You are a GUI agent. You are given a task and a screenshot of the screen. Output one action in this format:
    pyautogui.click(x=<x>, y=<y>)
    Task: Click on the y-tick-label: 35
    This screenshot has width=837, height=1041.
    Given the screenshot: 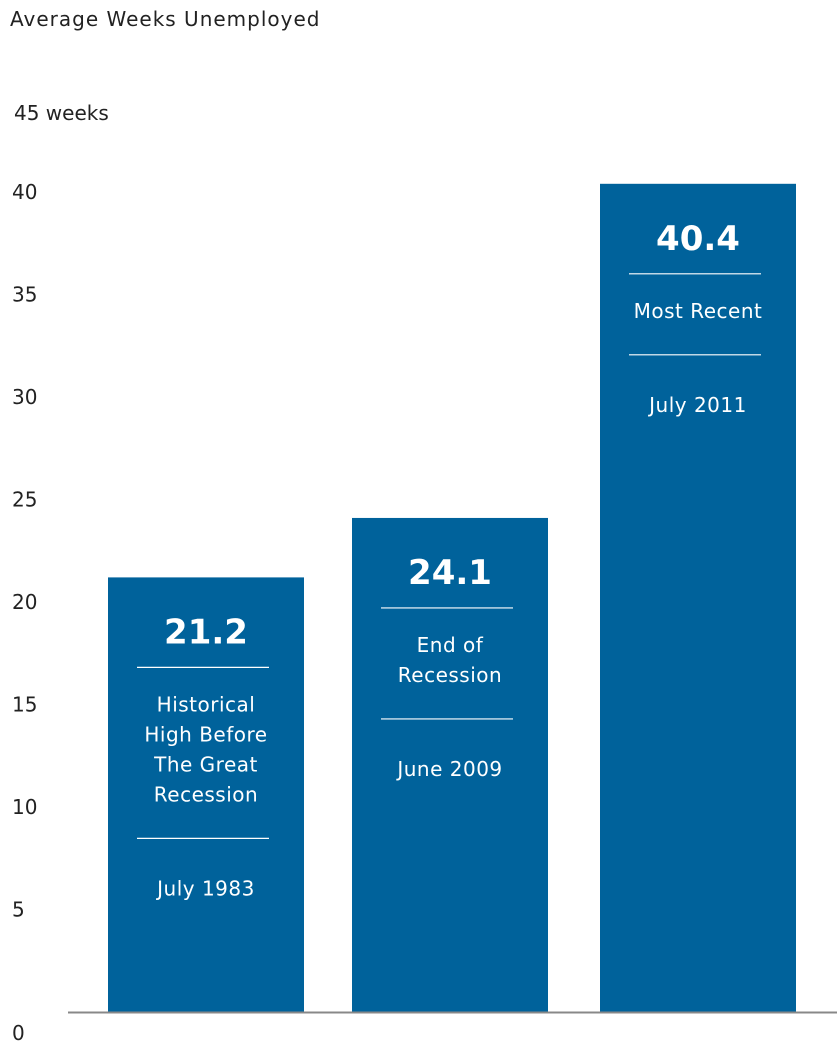 What is the action you would take?
    pyautogui.click(x=24, y=295)
    